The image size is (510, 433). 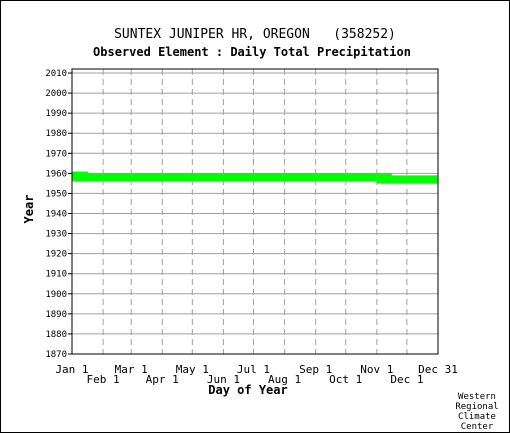 I want to click on x-tick-label: Mar 1, so click(x=131, y=369).